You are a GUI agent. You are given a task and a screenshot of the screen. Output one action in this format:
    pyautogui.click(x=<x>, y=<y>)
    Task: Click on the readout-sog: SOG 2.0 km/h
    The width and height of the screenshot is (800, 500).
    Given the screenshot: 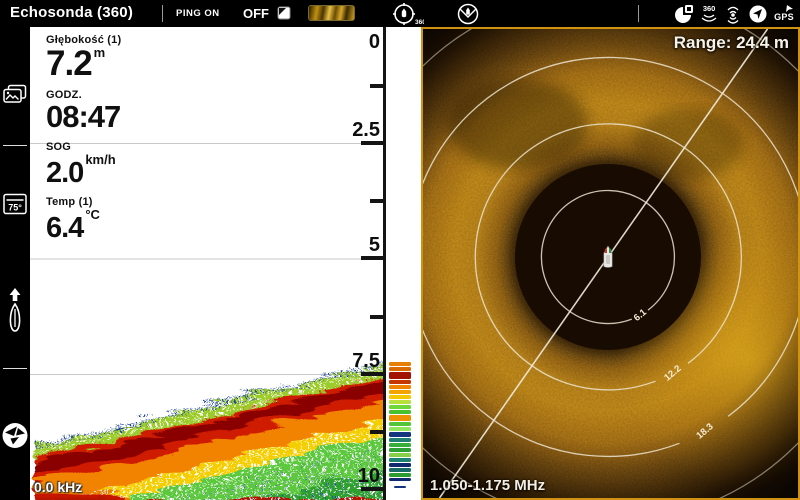 What is the action you would take?
    pyautogui.click(x=81, y=164)
    